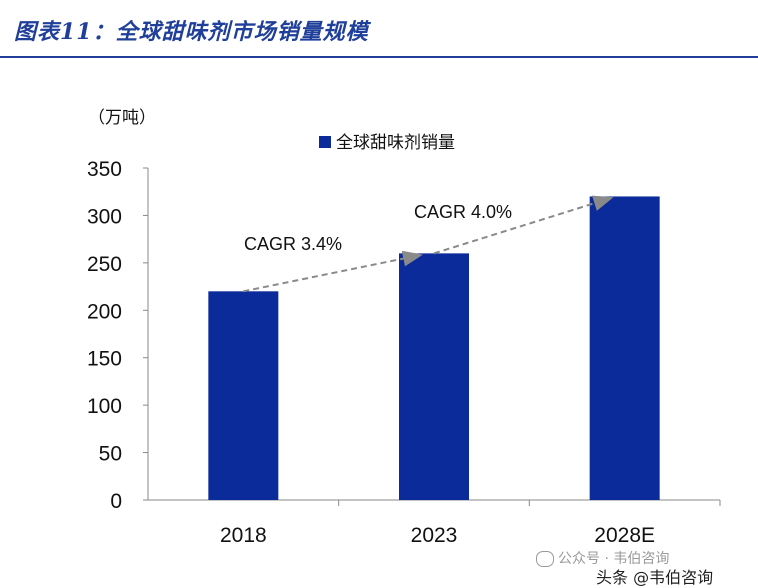 This screenshot has width=758, height=588. What do you see at coordinates (104, 216) in the screenshot?
I see `y-tick-label: 300` at bounding box center [104, 216].